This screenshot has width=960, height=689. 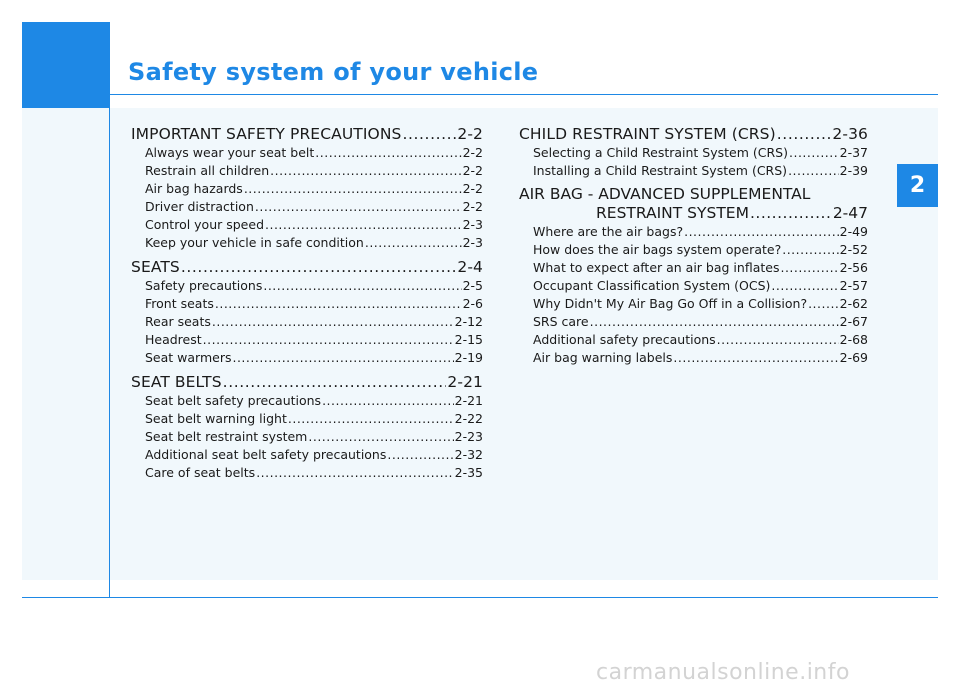 What do you see at coordinates (652, 285) in the screenshot?
I see `toc-item-title: Occupant Classification System (OCS)` at bounding box center [652, 285].